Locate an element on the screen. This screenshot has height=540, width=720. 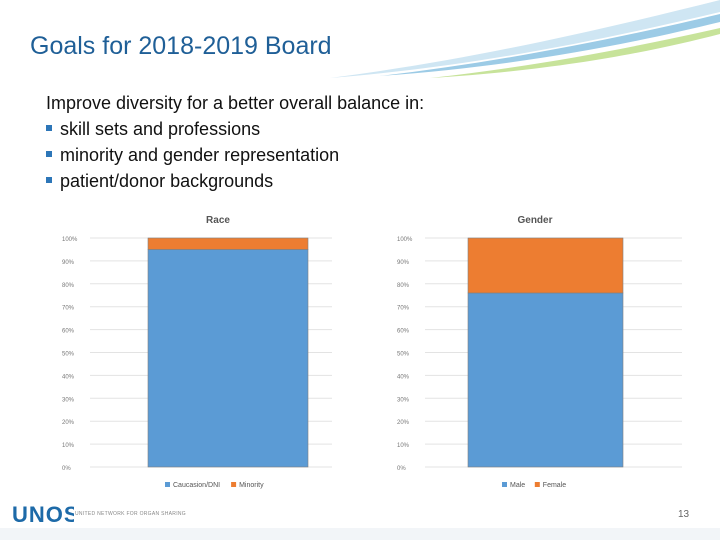
bullet-item: minority and gender representation is located at coordinates (235, 155).